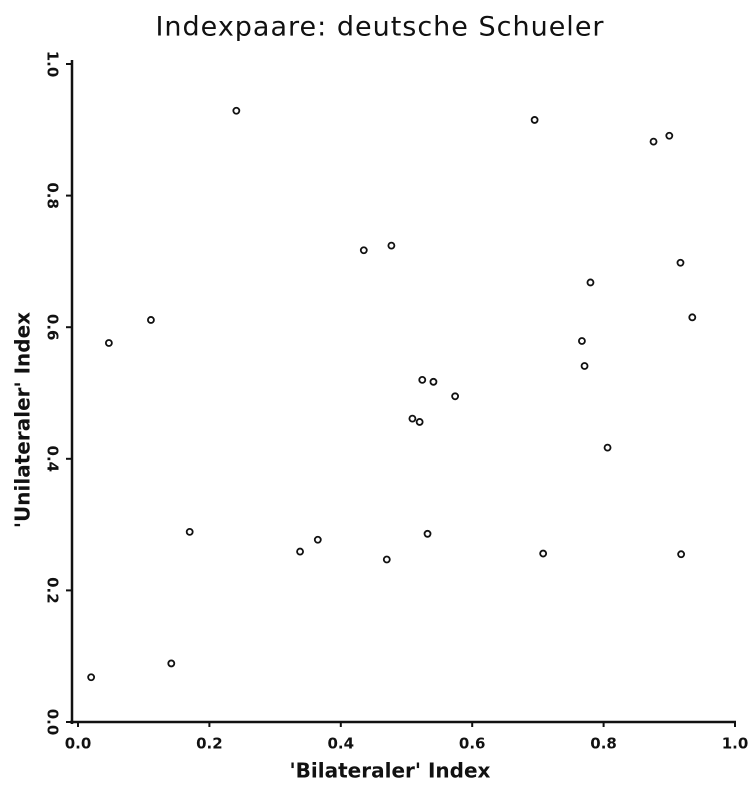 The width and height of the screenshot is (753, 789). What do you see at coordinates (209, 744) in the screenshot?
I see `x-tick-label: 0.2` at bounding box center [209, 744].